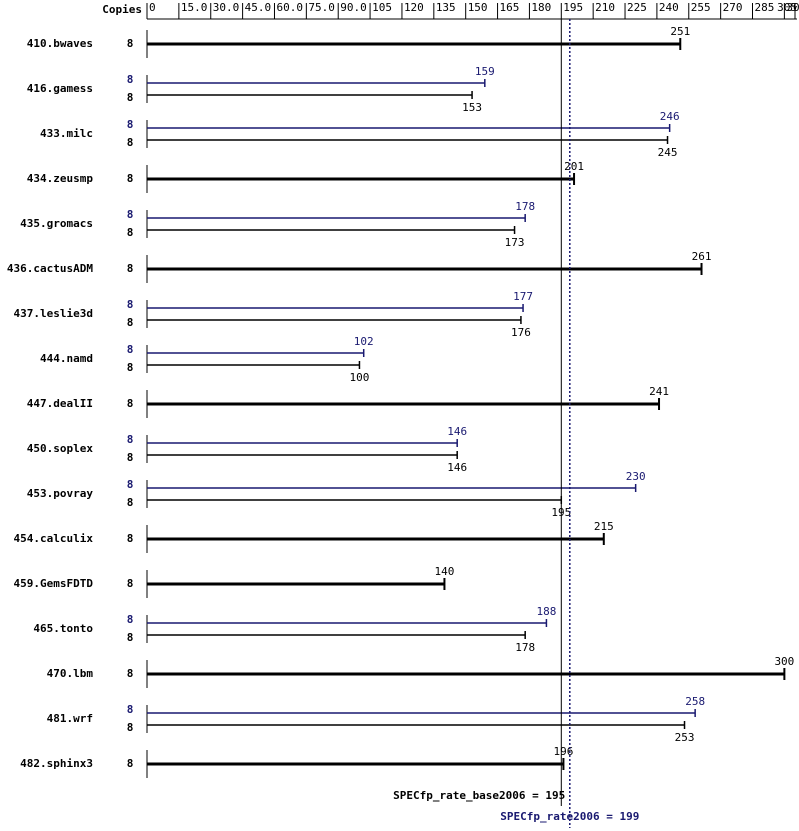 The height and width of the screenshot is (831, 799). What do you see at coordinates (637, 7) in the screenshot?
I see `x-tick-label: 225` at bounding box center [637, 7].